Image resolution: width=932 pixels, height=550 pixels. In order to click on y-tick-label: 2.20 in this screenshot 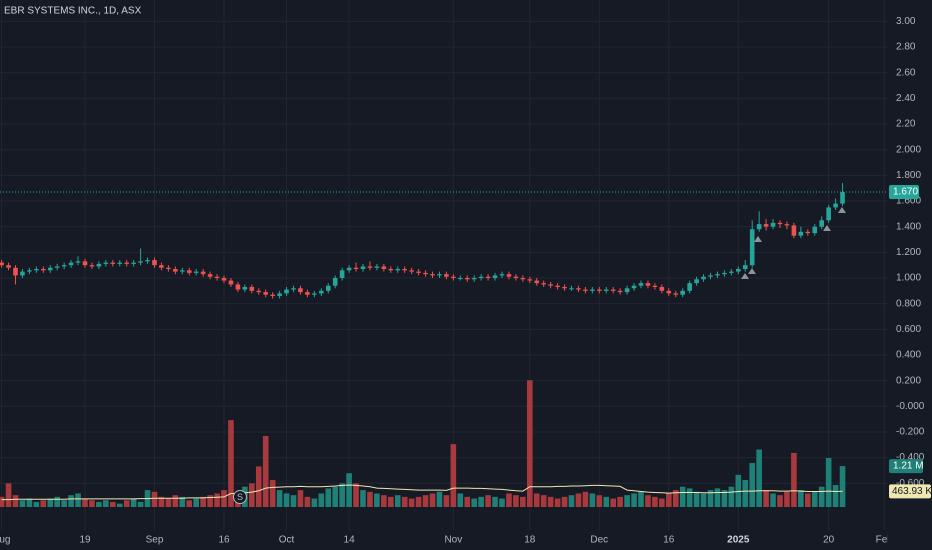, I will do `click(906, 124)`.